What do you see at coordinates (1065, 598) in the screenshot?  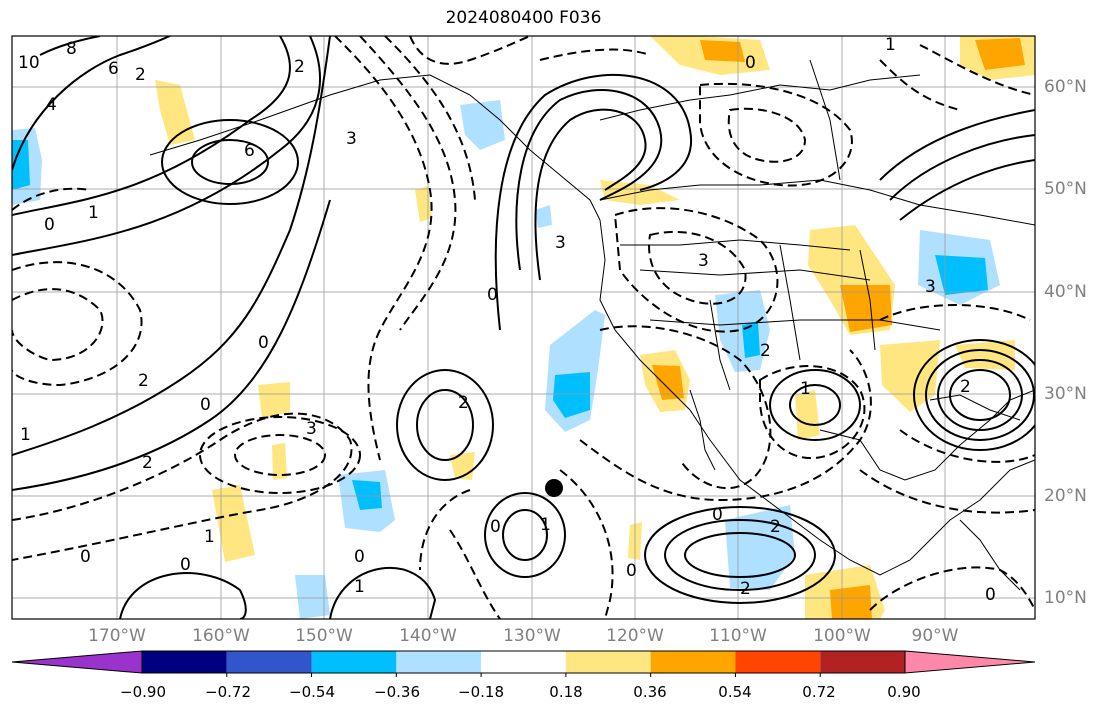 I see `lat-label: 10°N` at bounding box center [1065, 598].